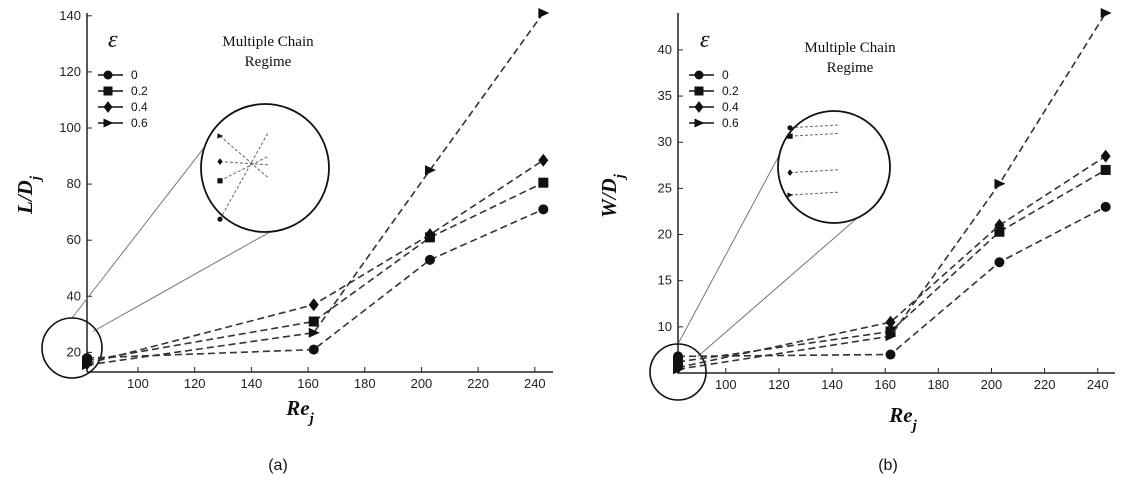  What do you see at coordinates (535, 383) in the screenshot?
I see `a-x-tick-label: 240` at bounding box center [535, 383].